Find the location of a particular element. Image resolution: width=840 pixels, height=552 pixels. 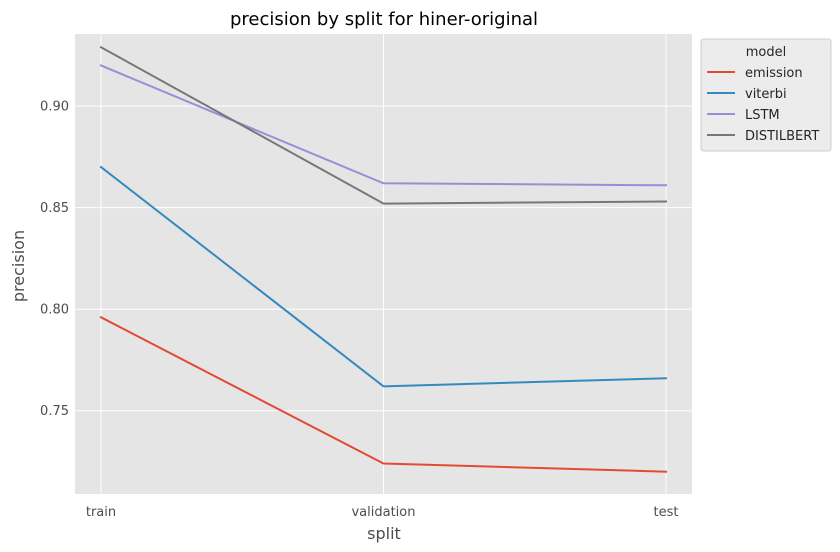

legend-label: LSTM is located at coordinates (762, 115).